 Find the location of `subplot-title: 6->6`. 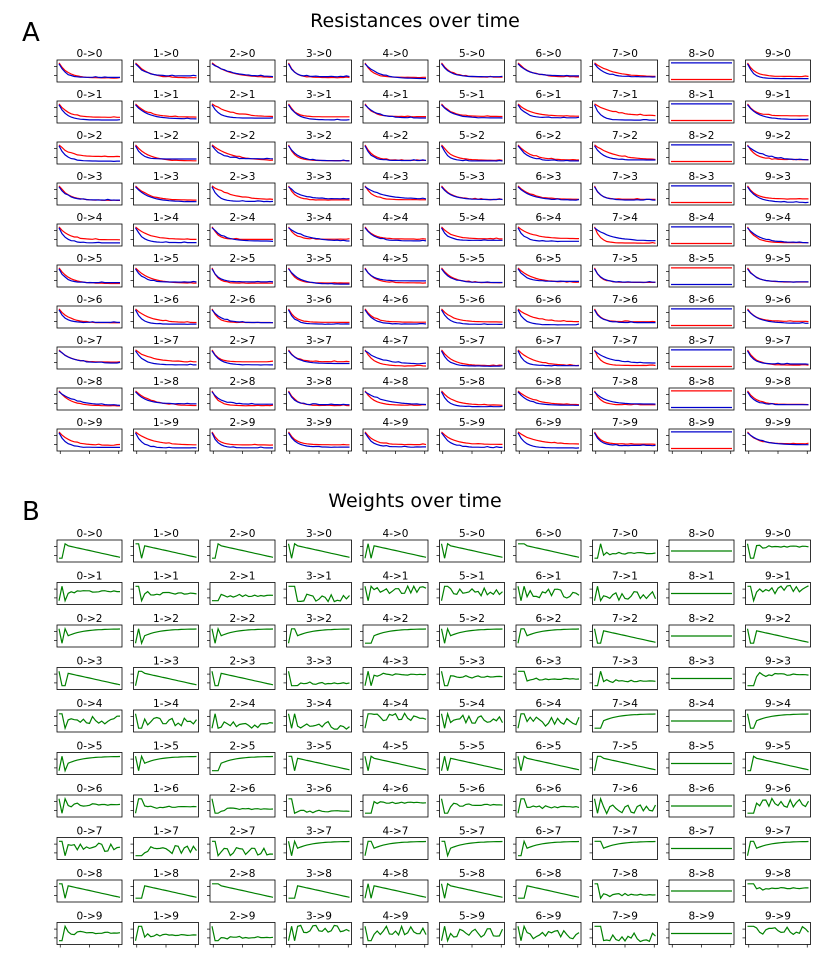

subplot-title: 6->6 is located at coordinates (549, 789).